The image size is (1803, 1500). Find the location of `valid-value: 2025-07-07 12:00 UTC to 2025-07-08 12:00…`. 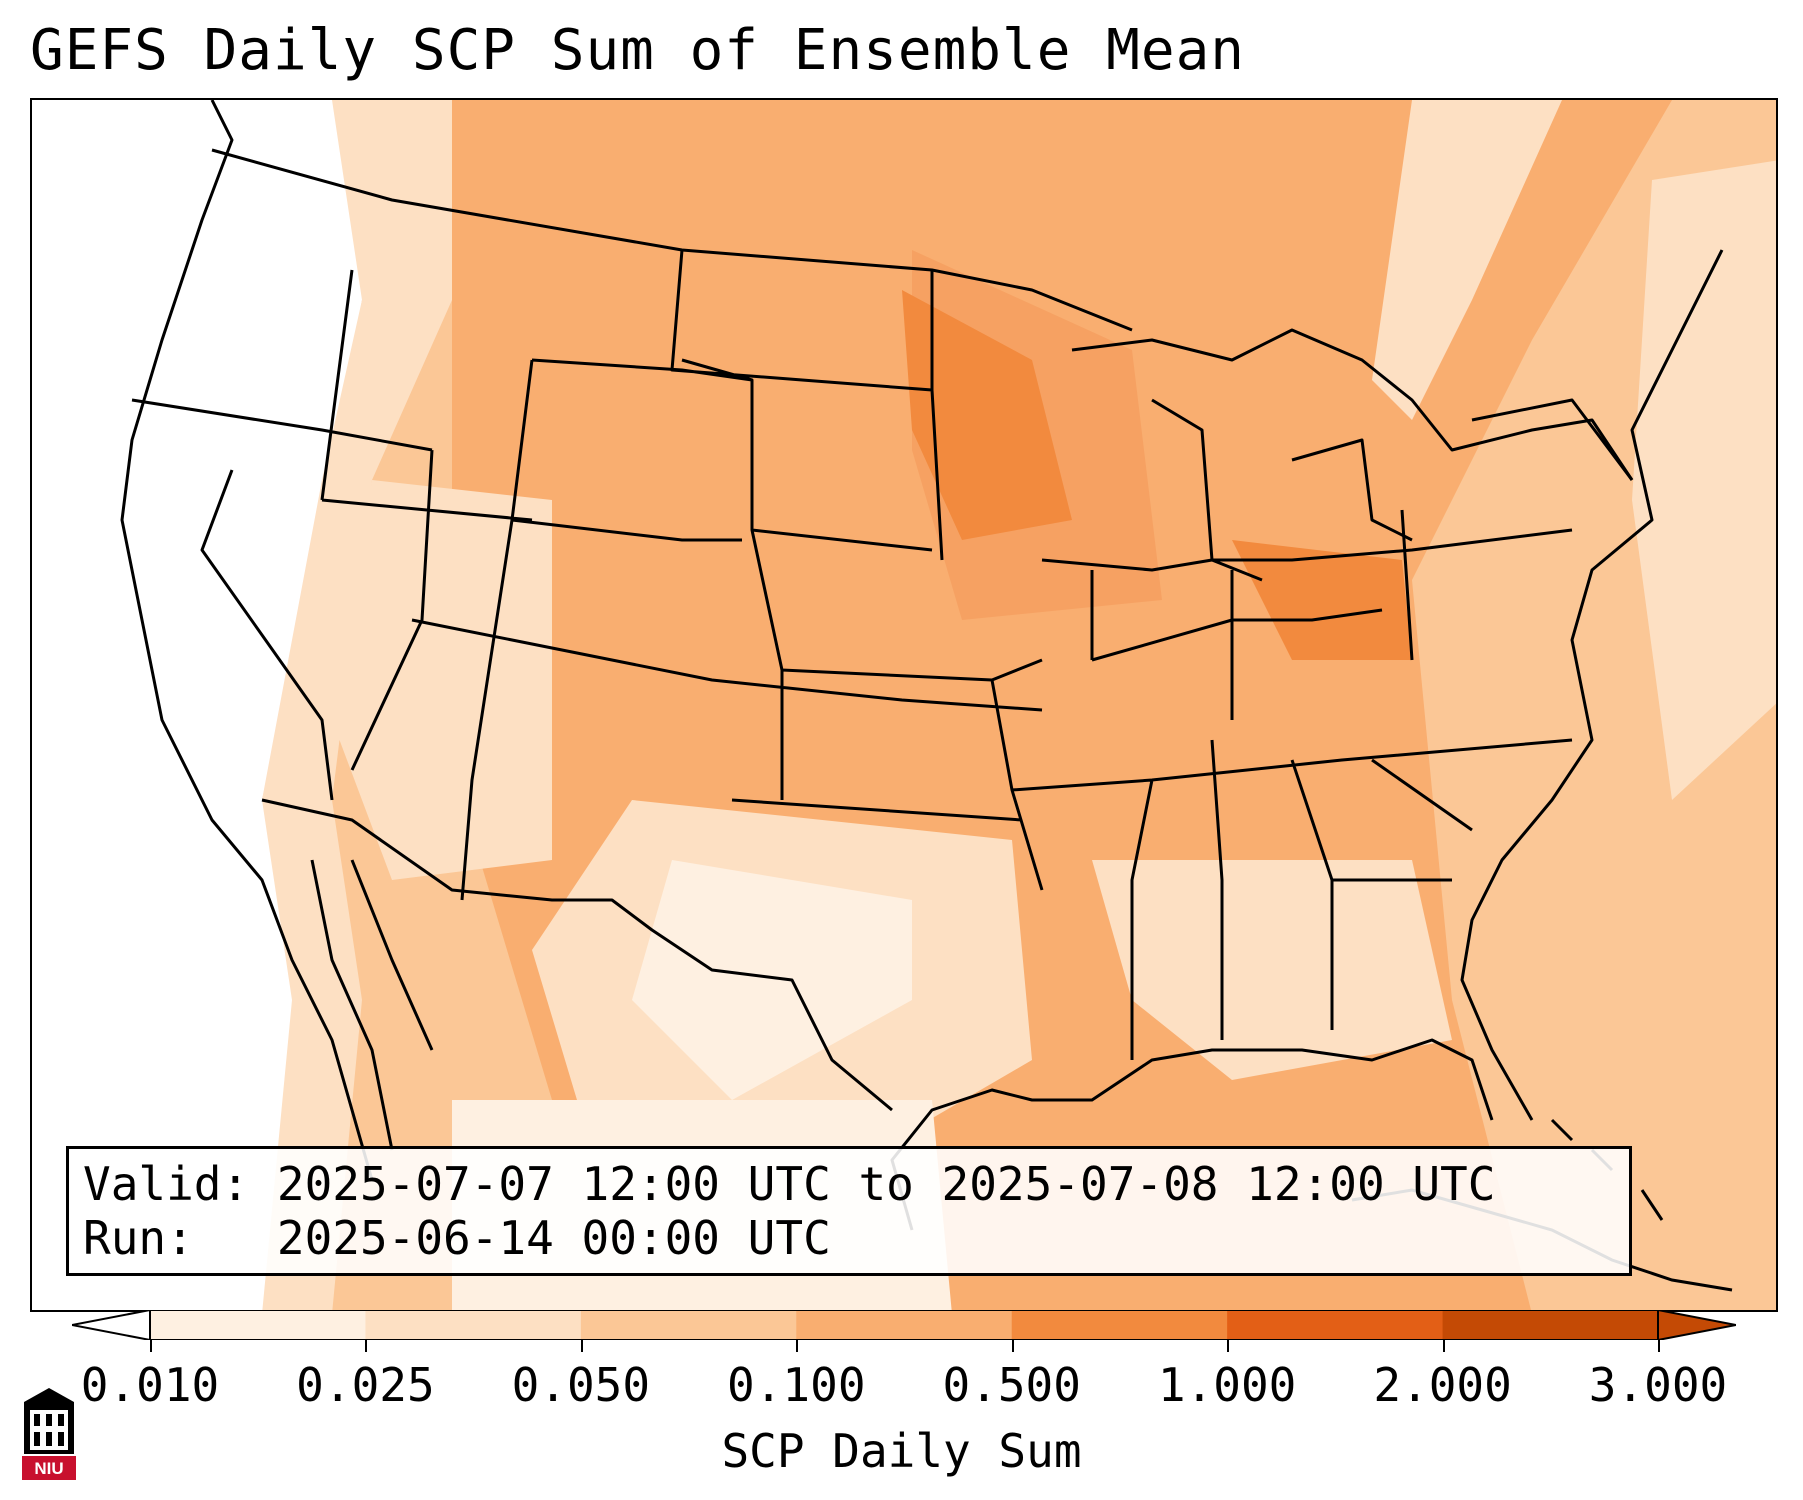

valid-value: 2025-07-07 12:00 UTC to 2025-07-08 12:00… is located at coordinates (886, 1184).